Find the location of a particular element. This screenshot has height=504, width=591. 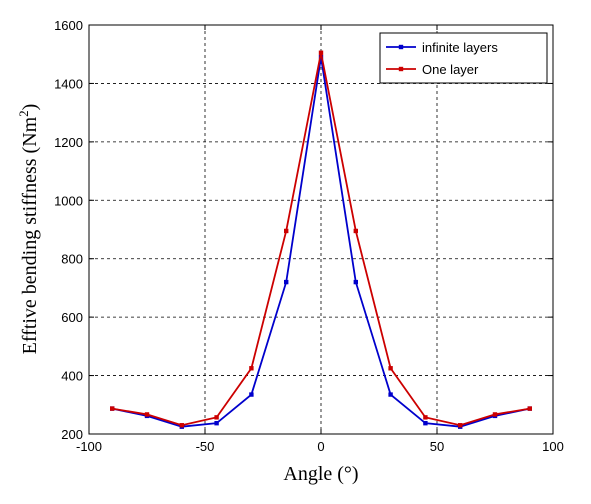

x-axis-title: Angle (°) is located at coordinates (320, 474).